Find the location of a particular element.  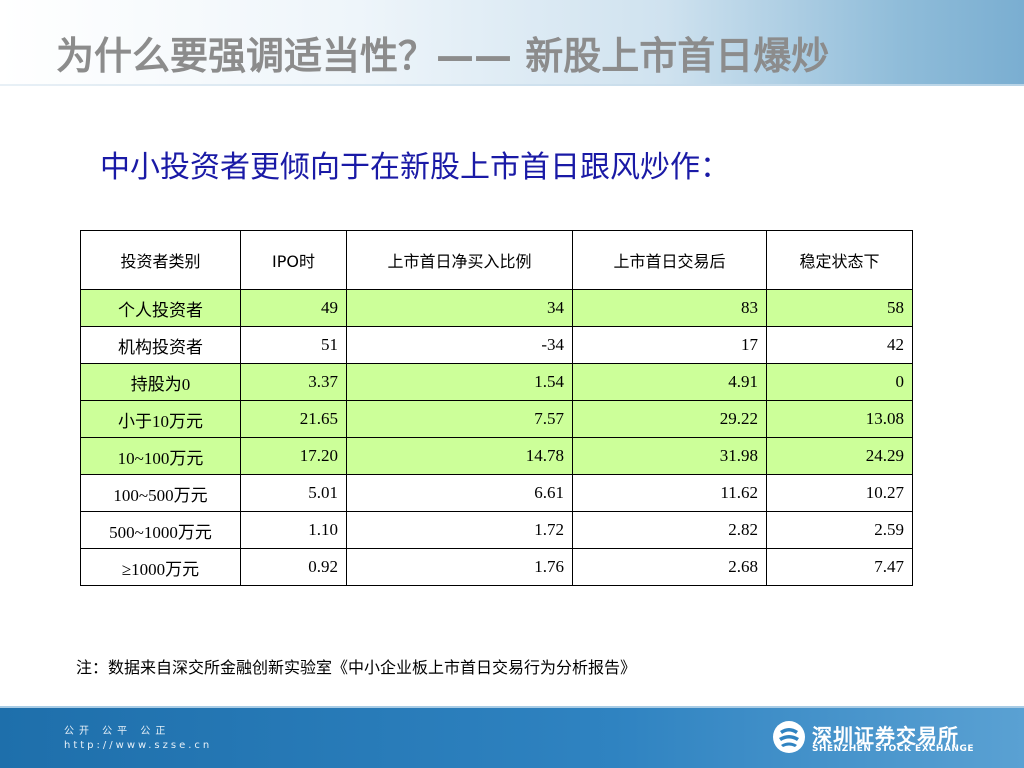

cell-category: 小于10万元 is located at coordinates (160, 419).